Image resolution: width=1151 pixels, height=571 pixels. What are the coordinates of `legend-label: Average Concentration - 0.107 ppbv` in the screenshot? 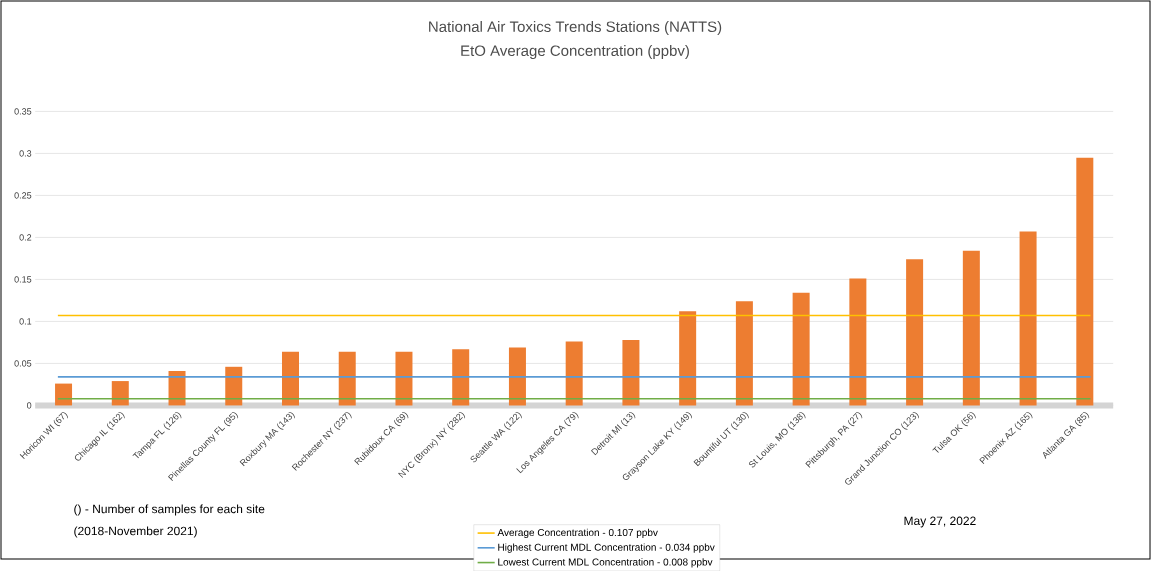 It's located at (577, 533).